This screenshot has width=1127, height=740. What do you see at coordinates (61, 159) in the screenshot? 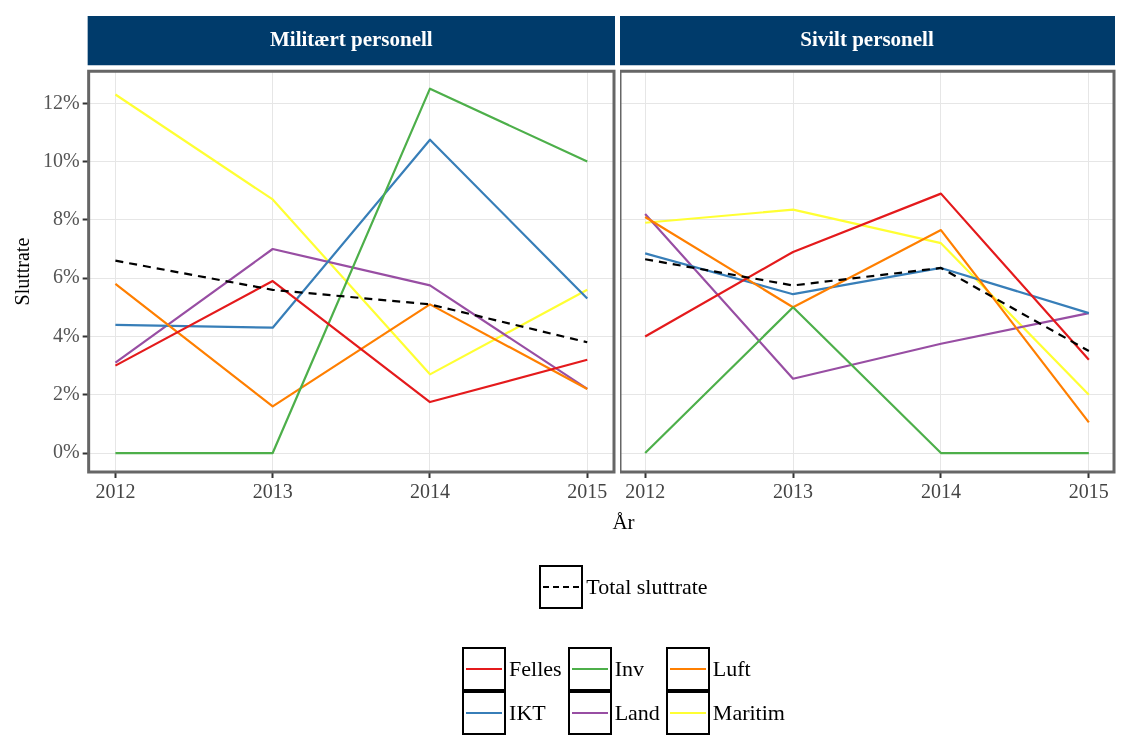
I see `y-tick-label: 10%` at bounding box center [61, 159].